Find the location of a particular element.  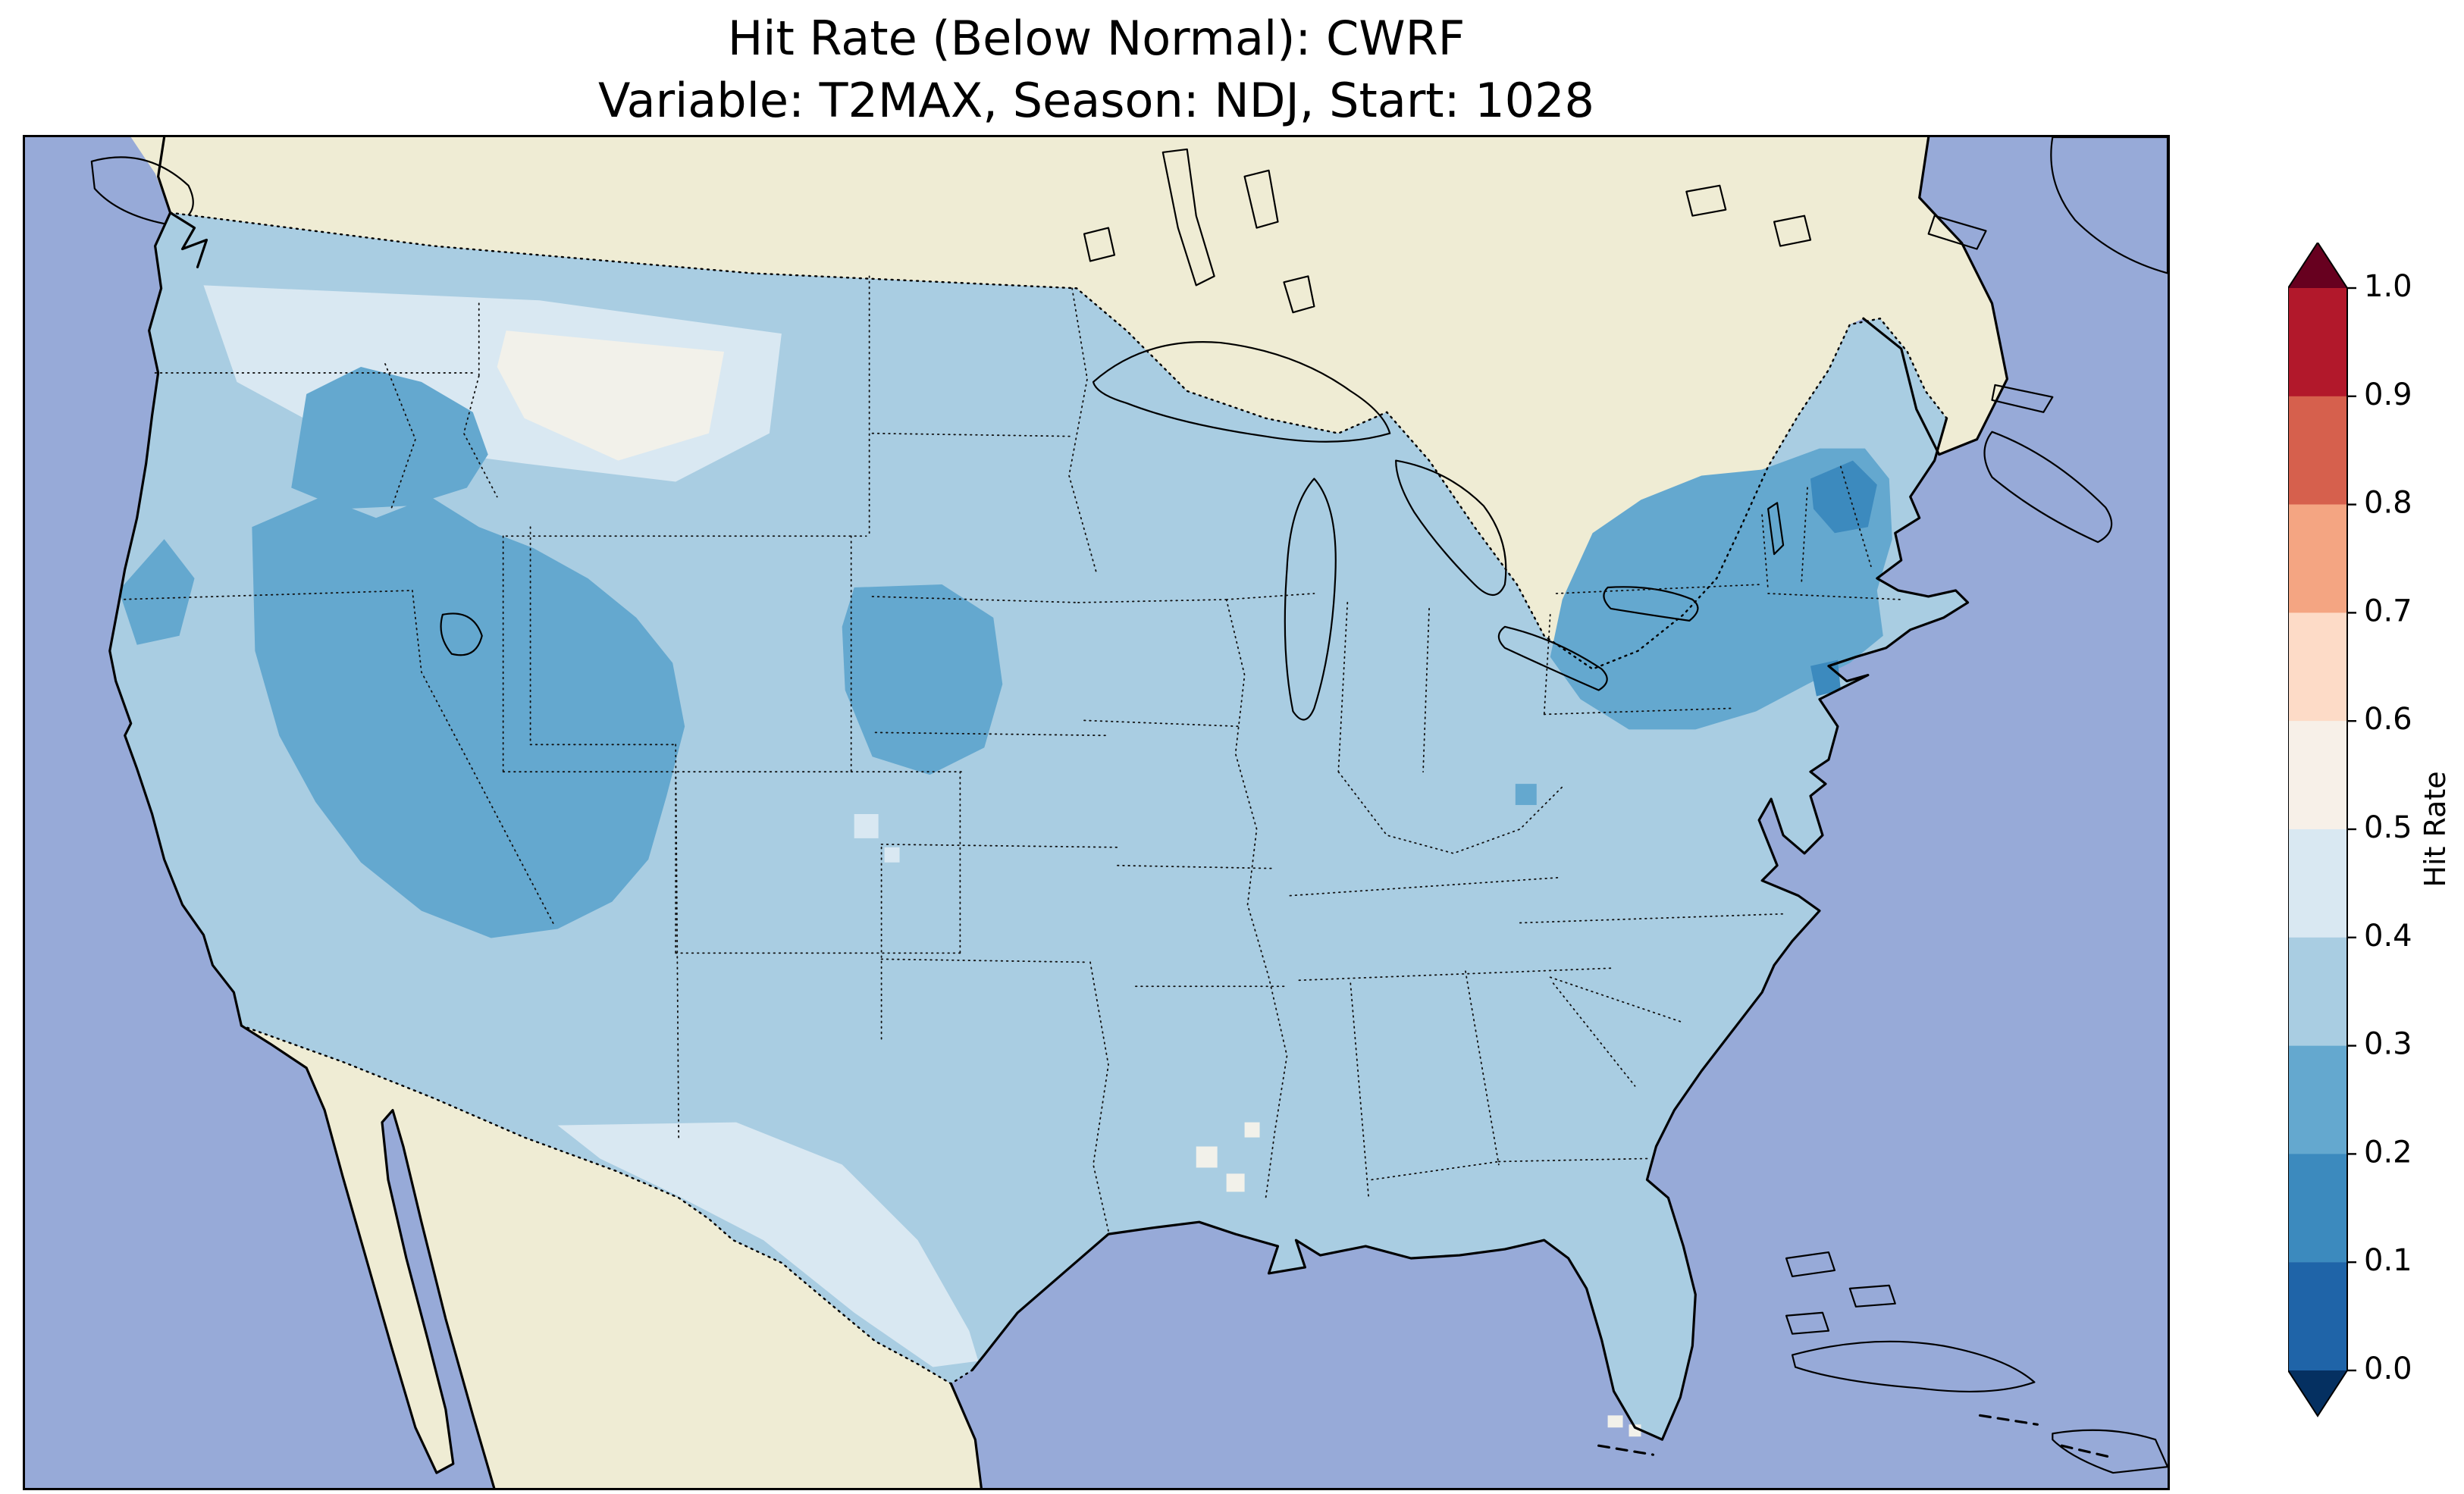

colorbar-tick-label: 0.1 is located at coordinates (2388, 1260).